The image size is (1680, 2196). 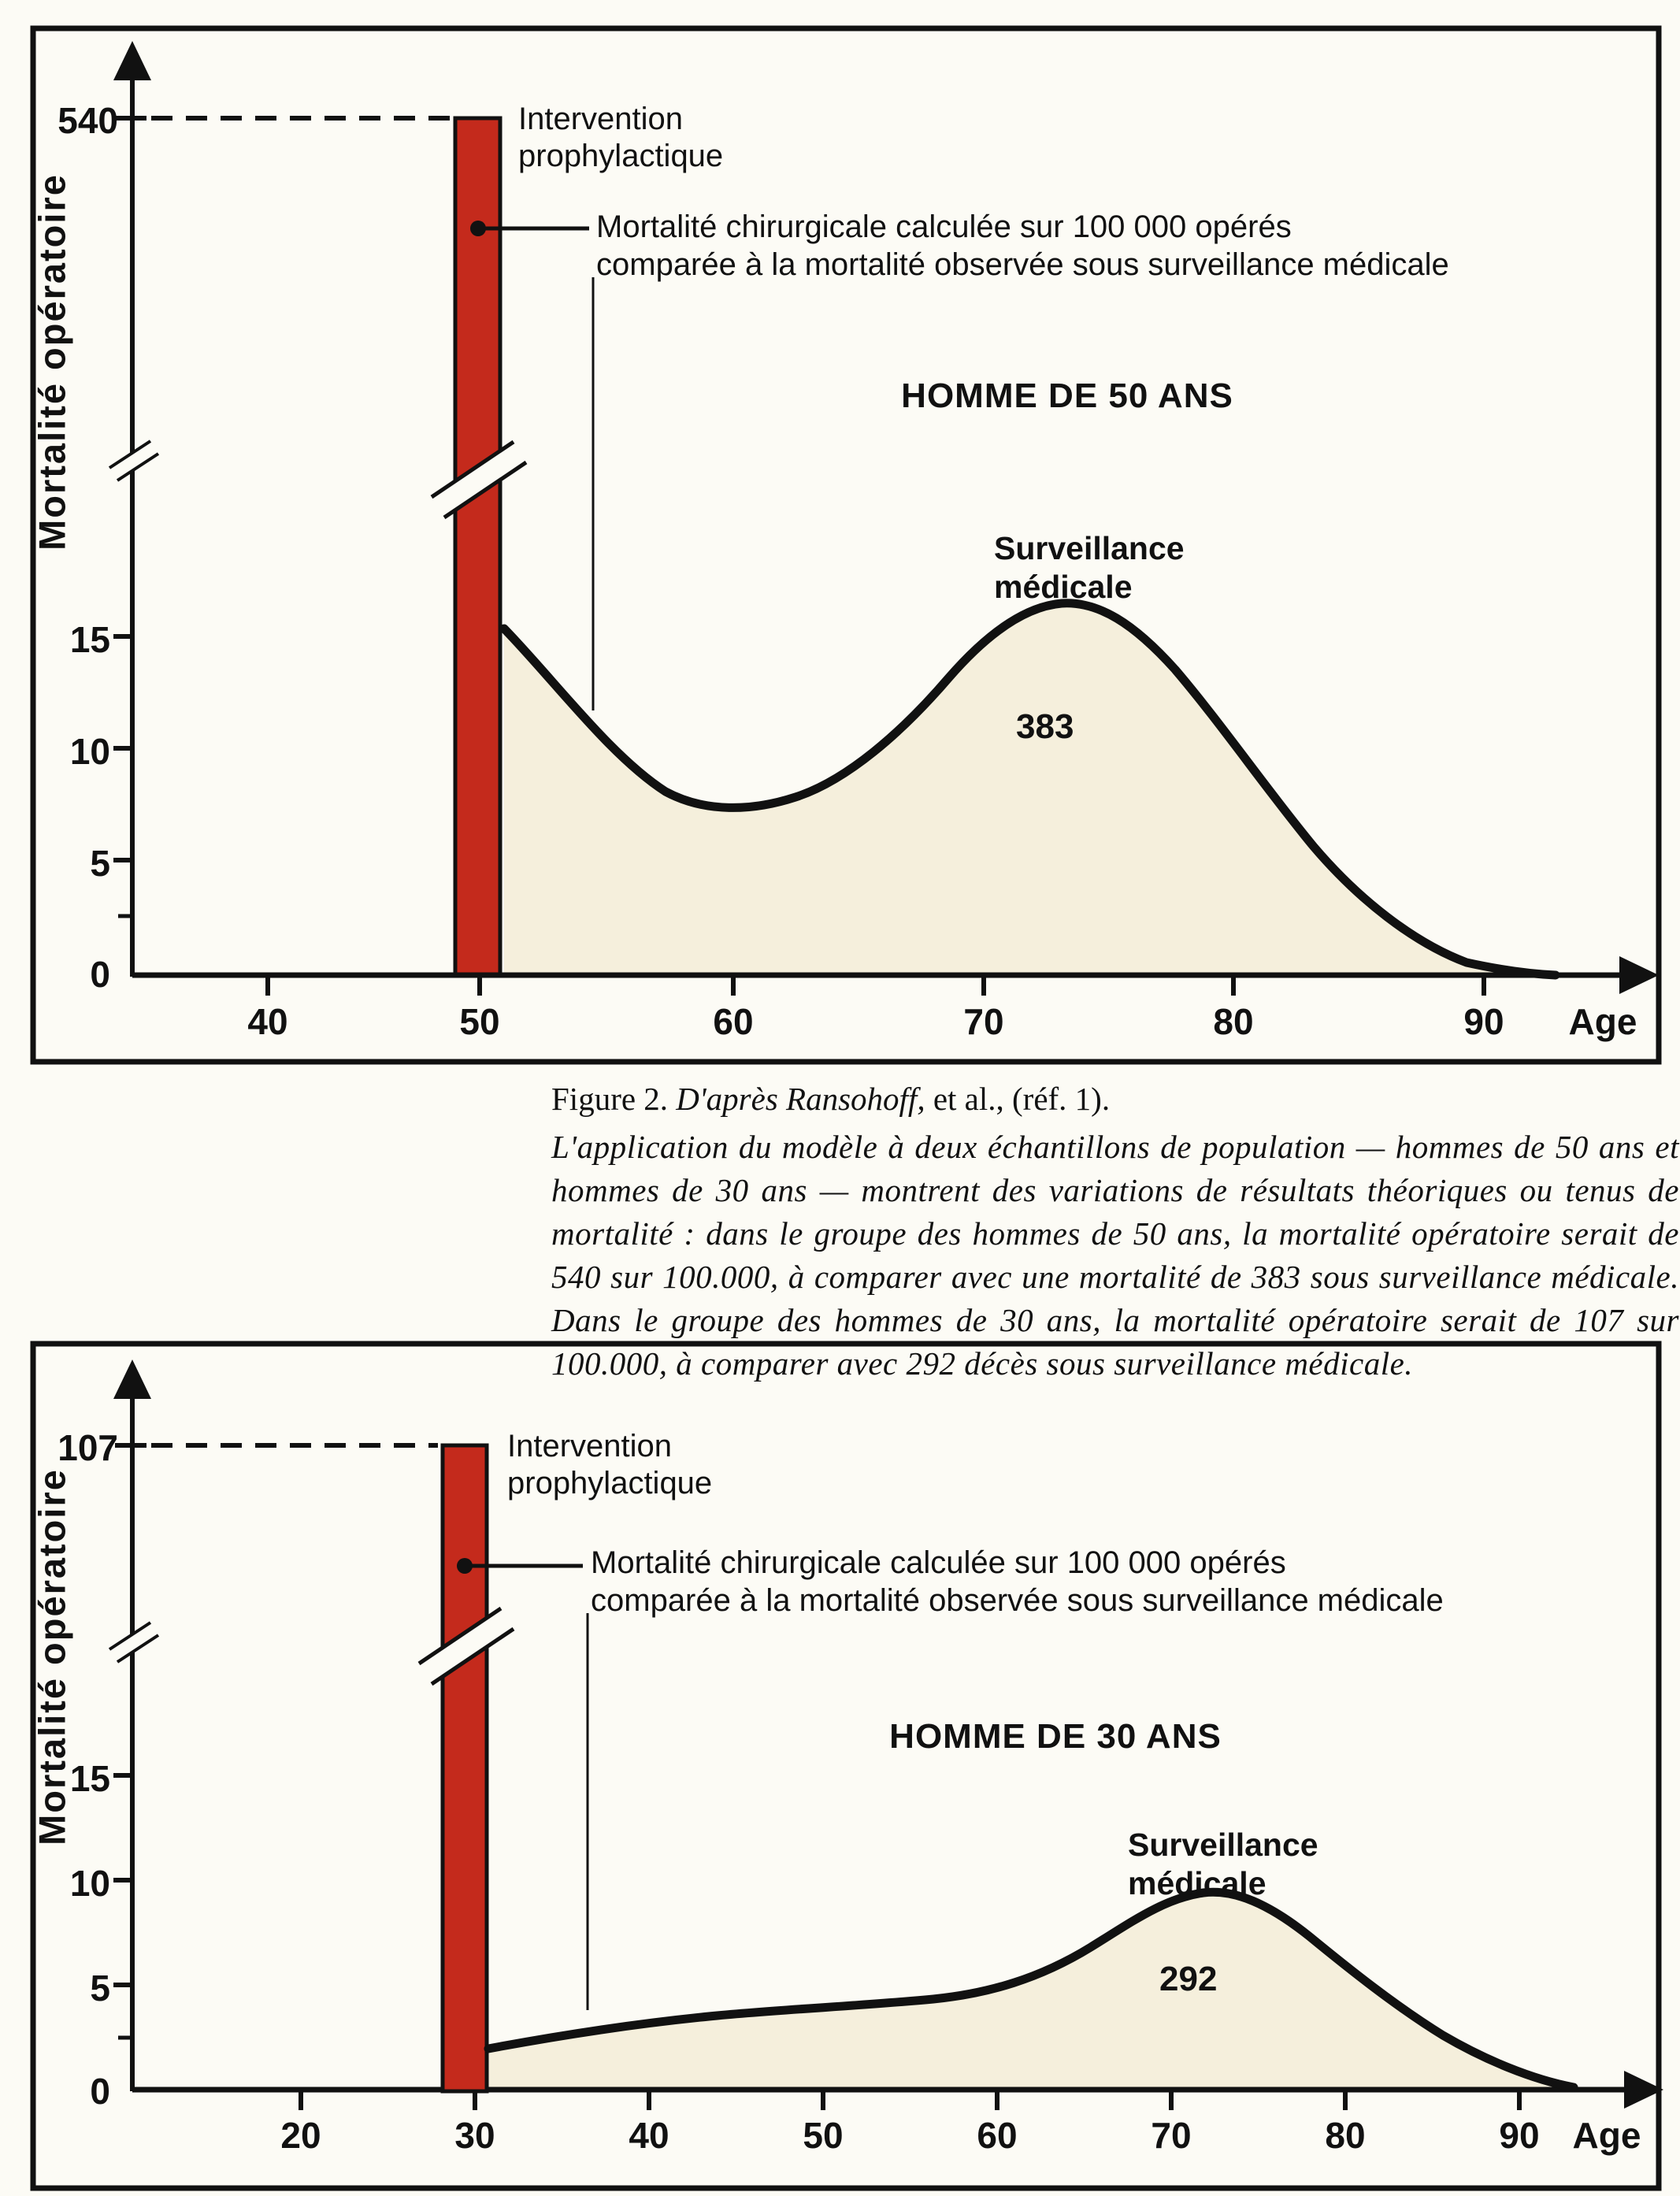 What do you see at coordinates (300, 2136) in the screenshot?
I see `chart2-xtick-label-20: 20` at bounding box center [300, 2136].